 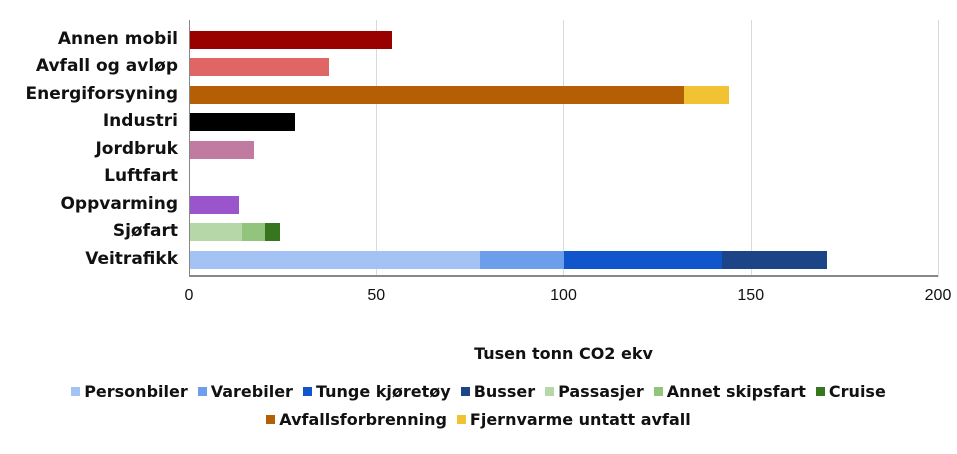 What do you see at coordinates (563, 295) in the screenshot?
I see `x-tick-label: 100` at bounding box center [563, 295].